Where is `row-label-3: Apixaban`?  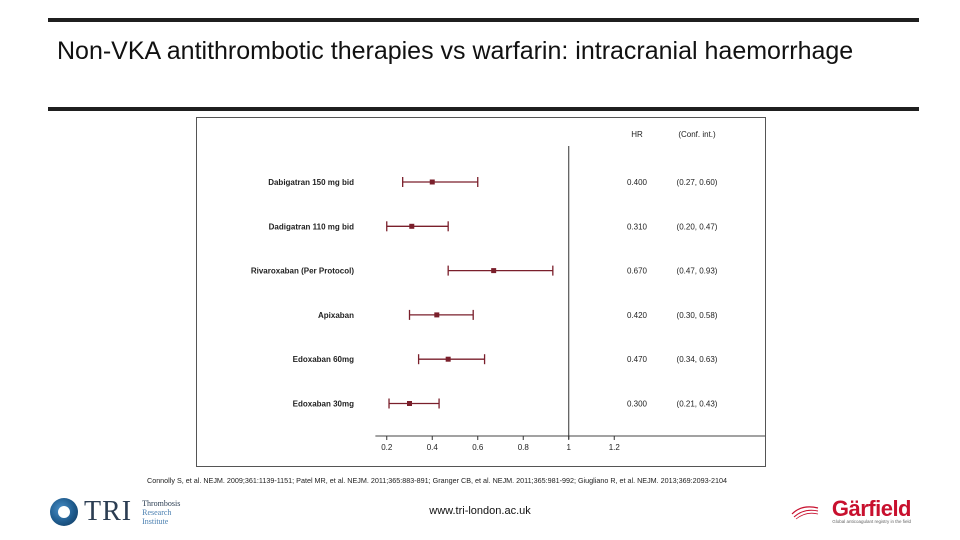
row-label-3: Apixaban is located at coordinates (336, 315).